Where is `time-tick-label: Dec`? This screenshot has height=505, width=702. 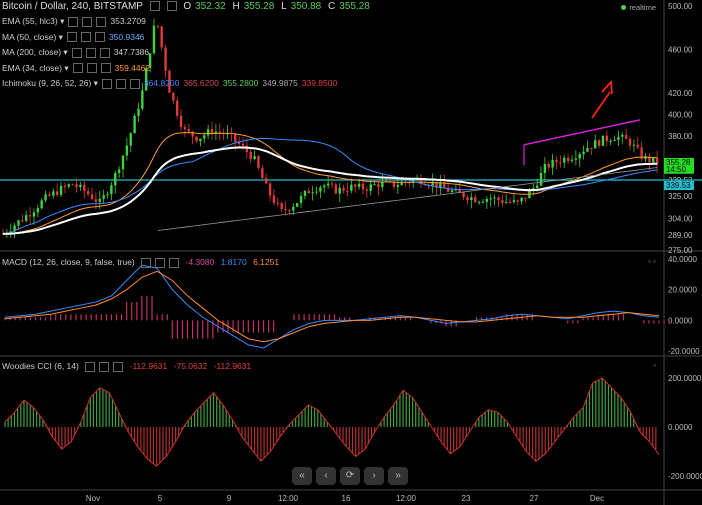 time-tick-label: Dec is located at coordinates (597, 498).